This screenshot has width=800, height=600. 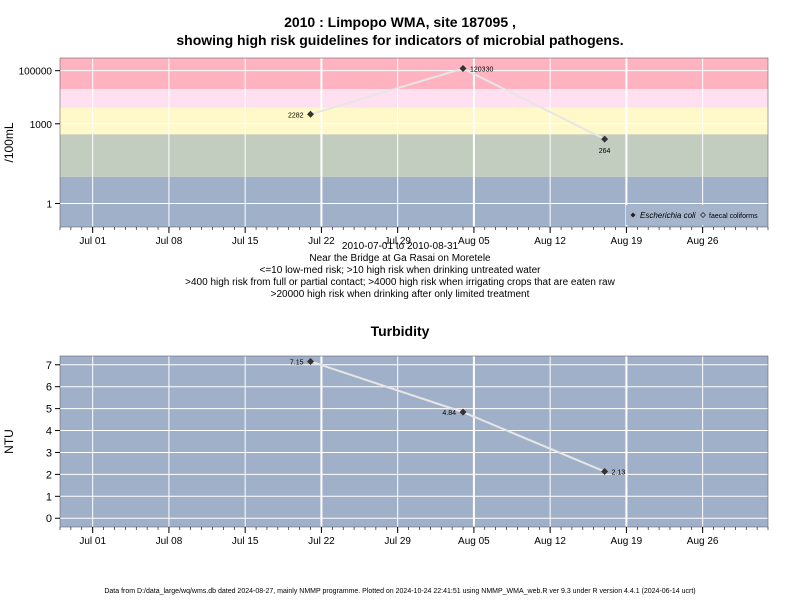 I want to click on y-tick-label: 5, so click(x=49, y=410).